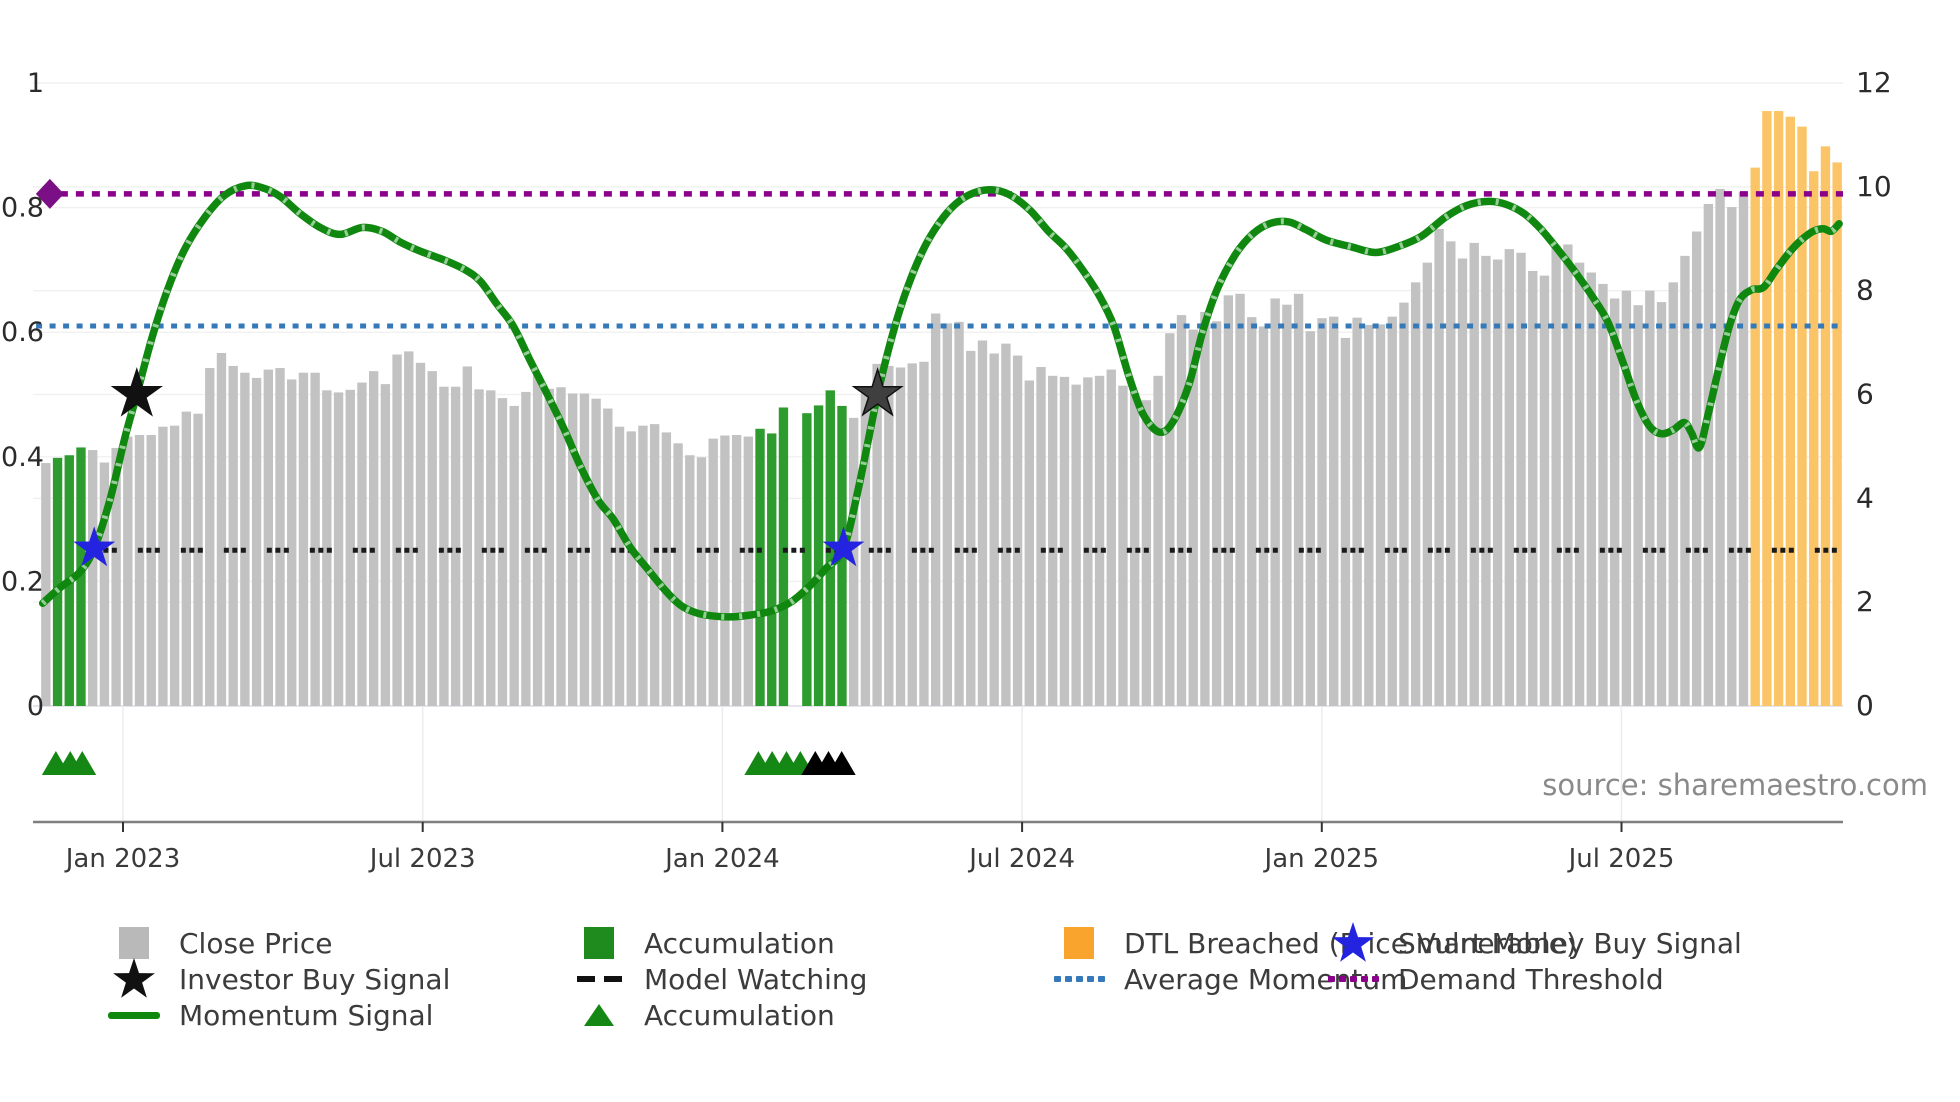 This screenshot has height=1102, width=1960. What do you see at coordinates (306, 1015) in the screenshot?
I see `legend-label: Momentum Signal` at bounding box center [306, 1015].